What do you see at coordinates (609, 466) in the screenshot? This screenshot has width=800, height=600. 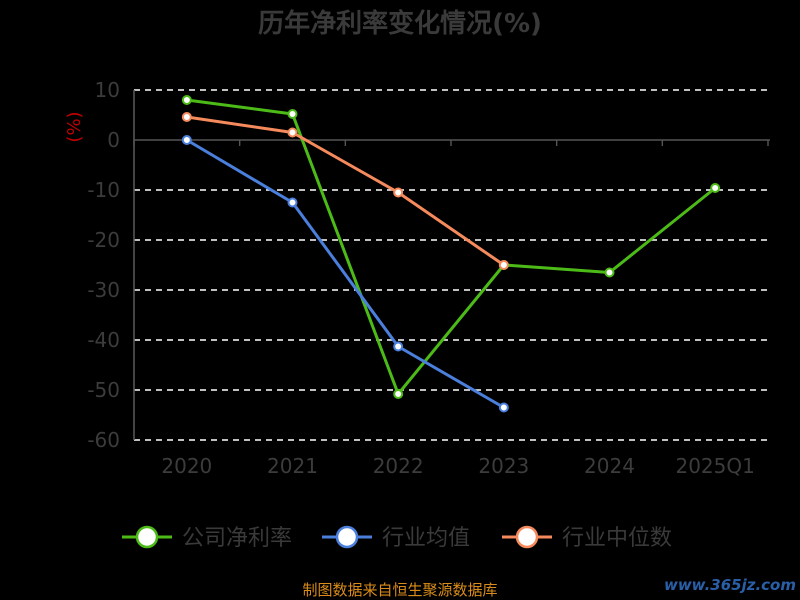 I see `x-tick-label: 2024` at bounding box center [609, 466].